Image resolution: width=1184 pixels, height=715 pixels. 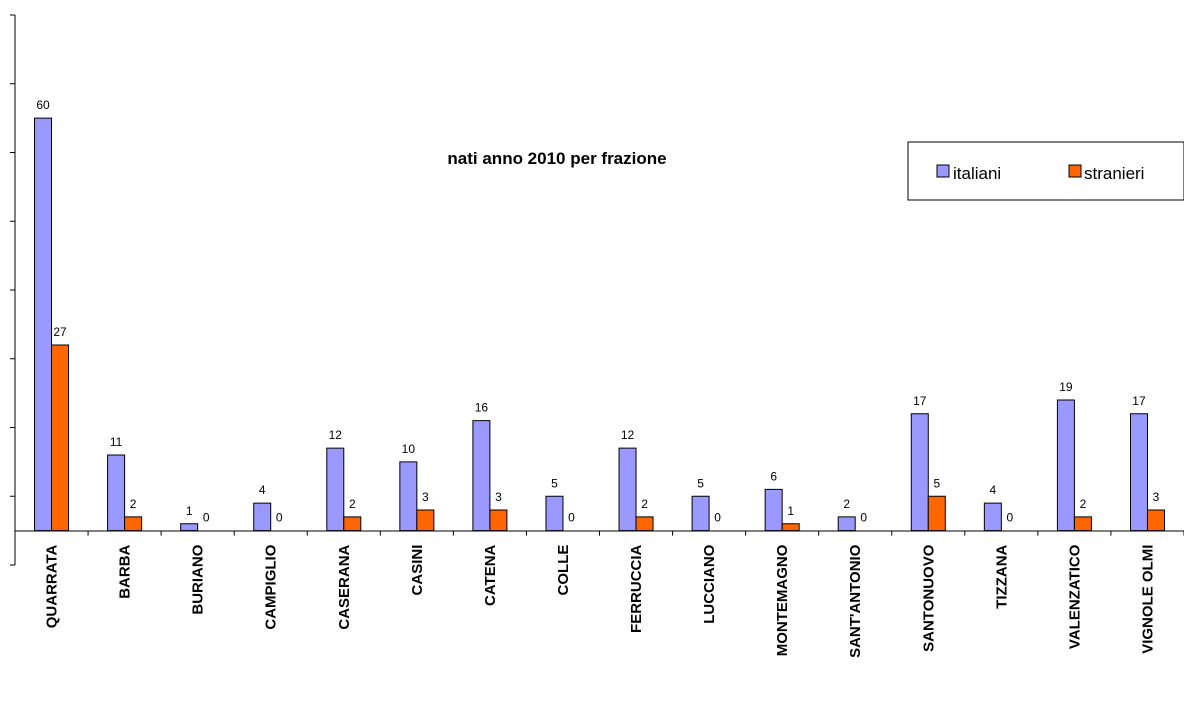 What do you see at coordinates (977, 173) in the screenshot?
I see `legend-label-italiani: italiani` at bounding box center [977, 173].